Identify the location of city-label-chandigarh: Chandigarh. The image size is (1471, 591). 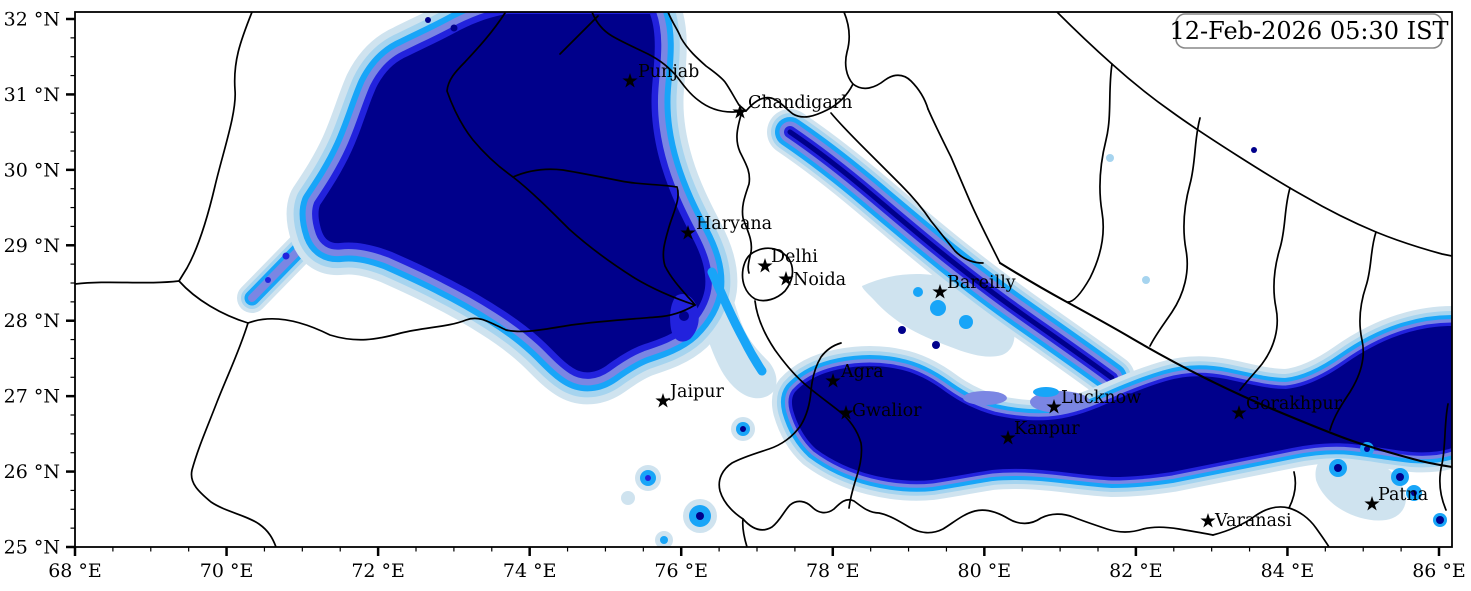
(800, 103).